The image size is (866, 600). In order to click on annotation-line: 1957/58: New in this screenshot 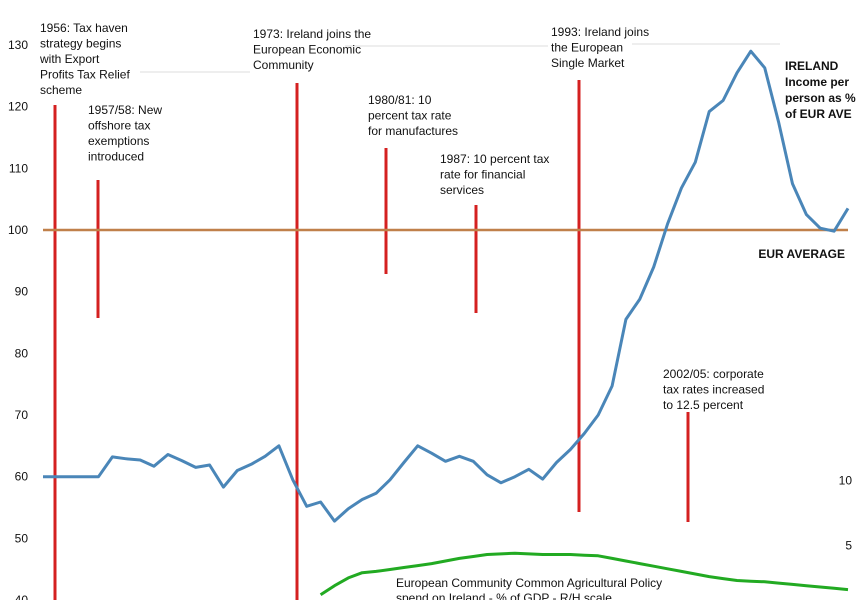, I will do `click(125, 110)`.